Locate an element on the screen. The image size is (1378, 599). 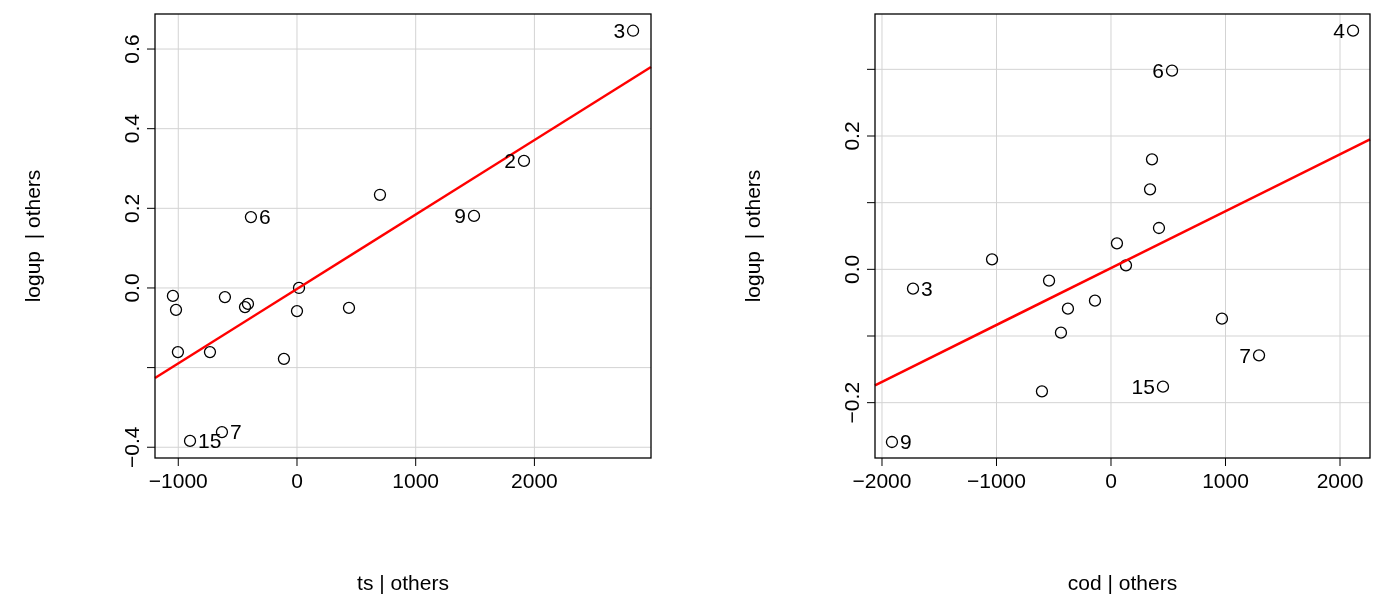
annotation: 4 is located at coordinates (1339, 31).